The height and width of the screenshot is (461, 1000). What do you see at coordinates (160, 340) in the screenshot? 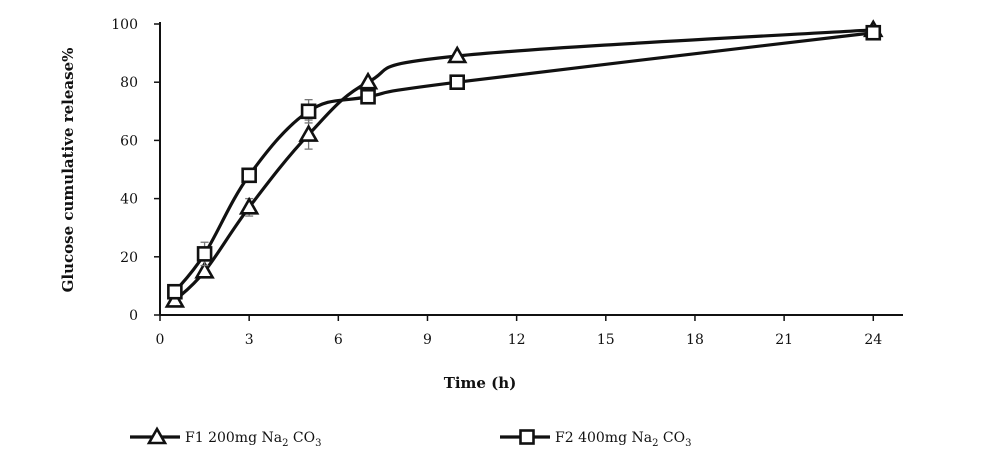
I see `x-tick-label: 0` at bounding box center [160, 340].